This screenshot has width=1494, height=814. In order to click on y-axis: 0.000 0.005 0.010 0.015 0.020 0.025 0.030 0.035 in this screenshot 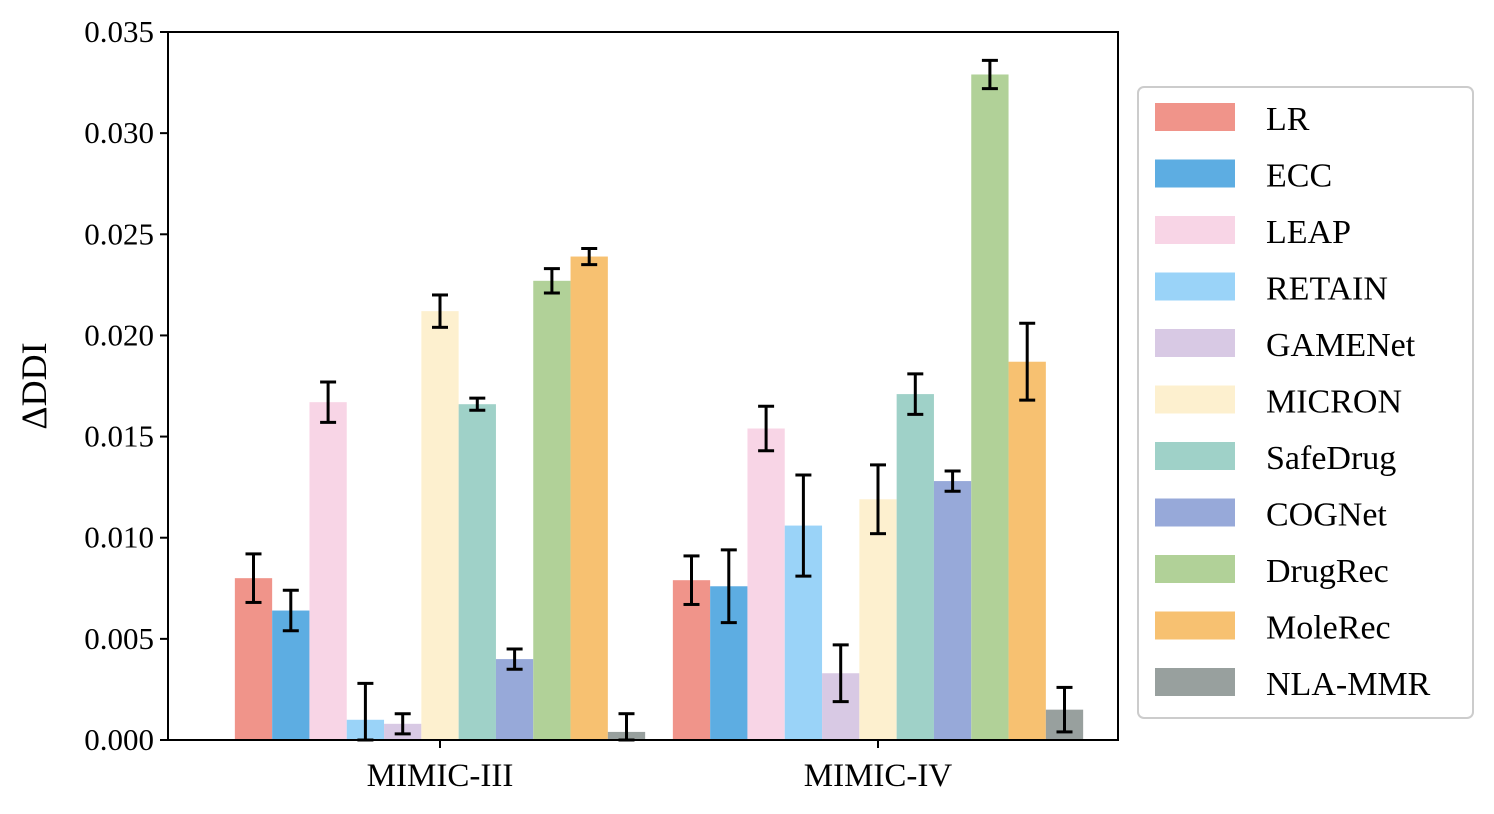, I will do `click(126, 385)`.